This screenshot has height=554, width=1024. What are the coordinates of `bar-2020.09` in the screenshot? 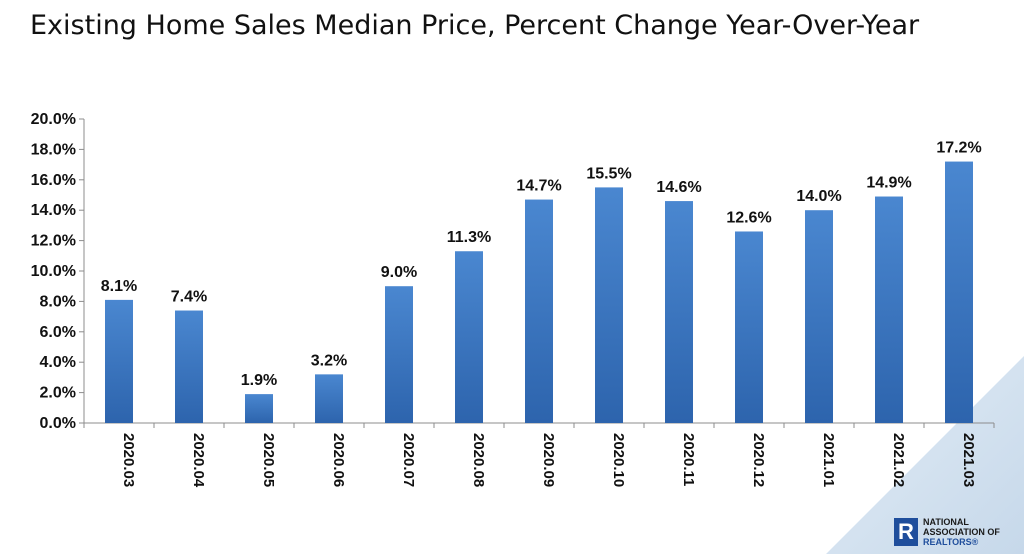 It's located at (539, 311).